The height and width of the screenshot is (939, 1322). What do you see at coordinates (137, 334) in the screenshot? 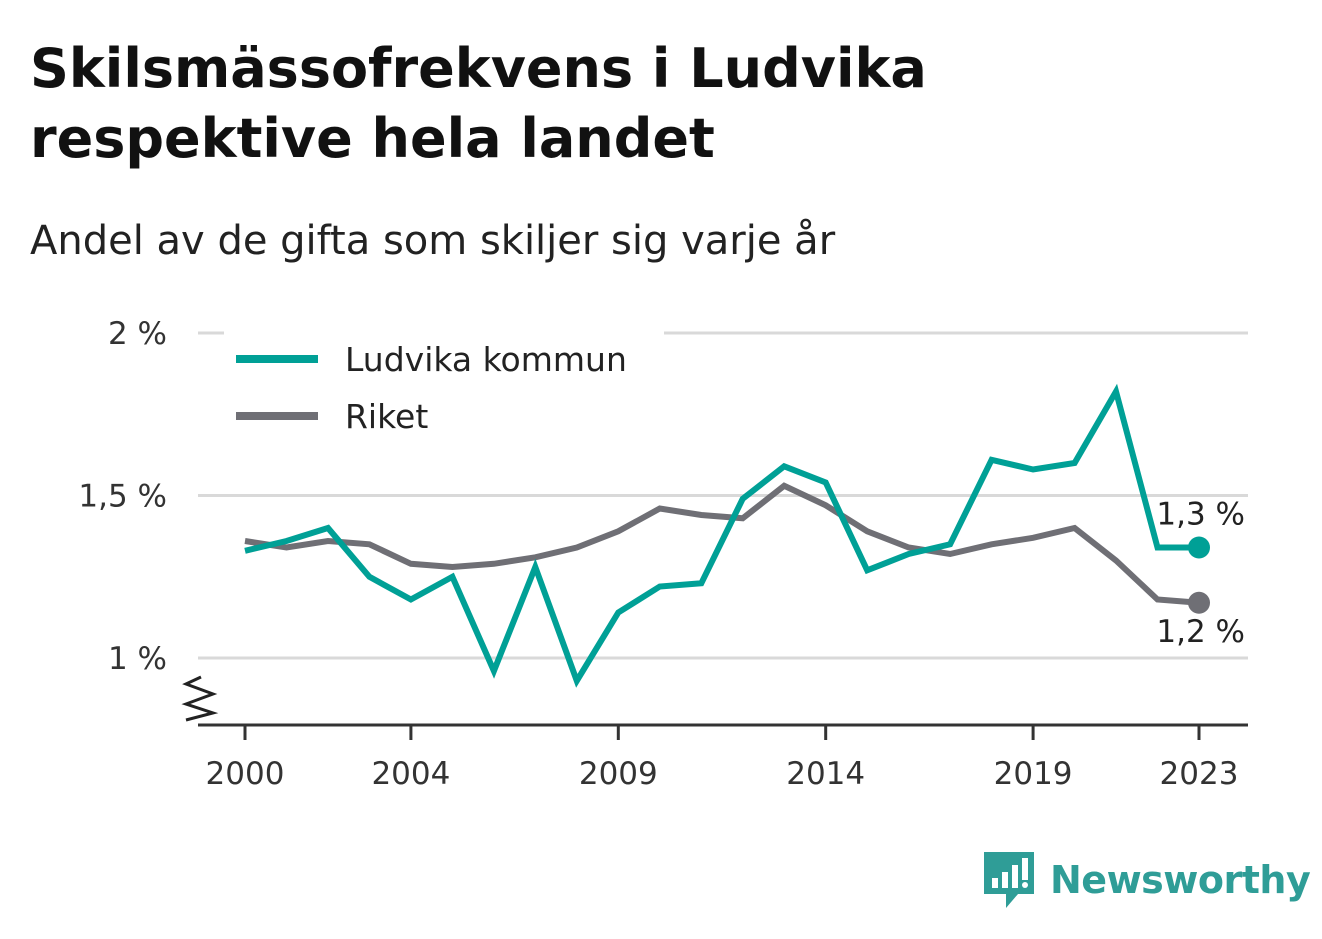
I see `y-tick-label: 2 %` at bounding box center [137, 334].